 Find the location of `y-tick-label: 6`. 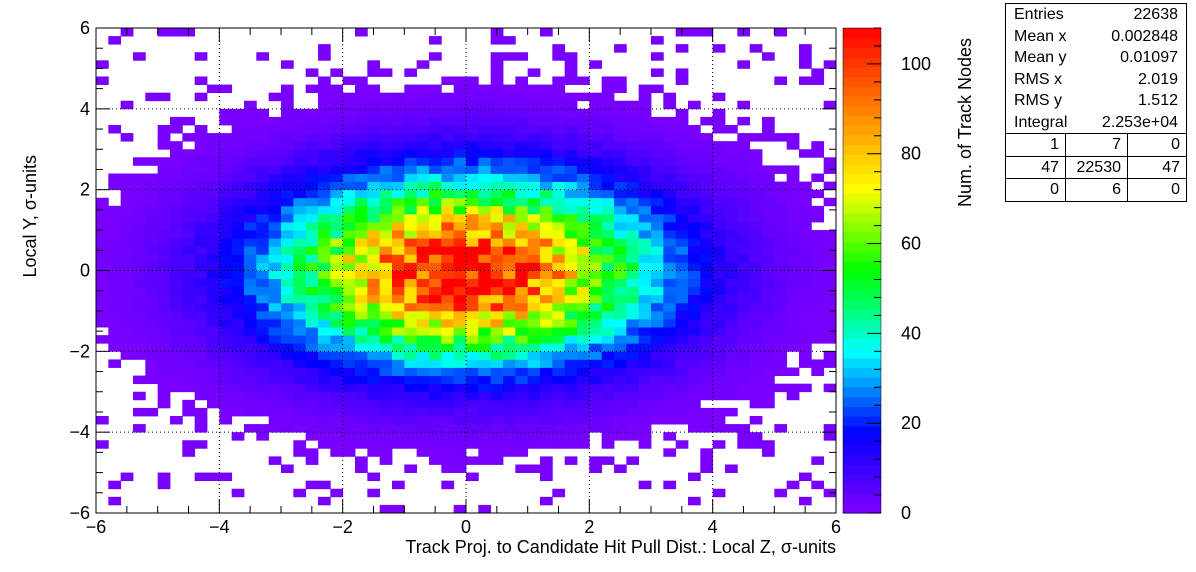

y-tick-label: 6 is located at coordinates (85, 28).